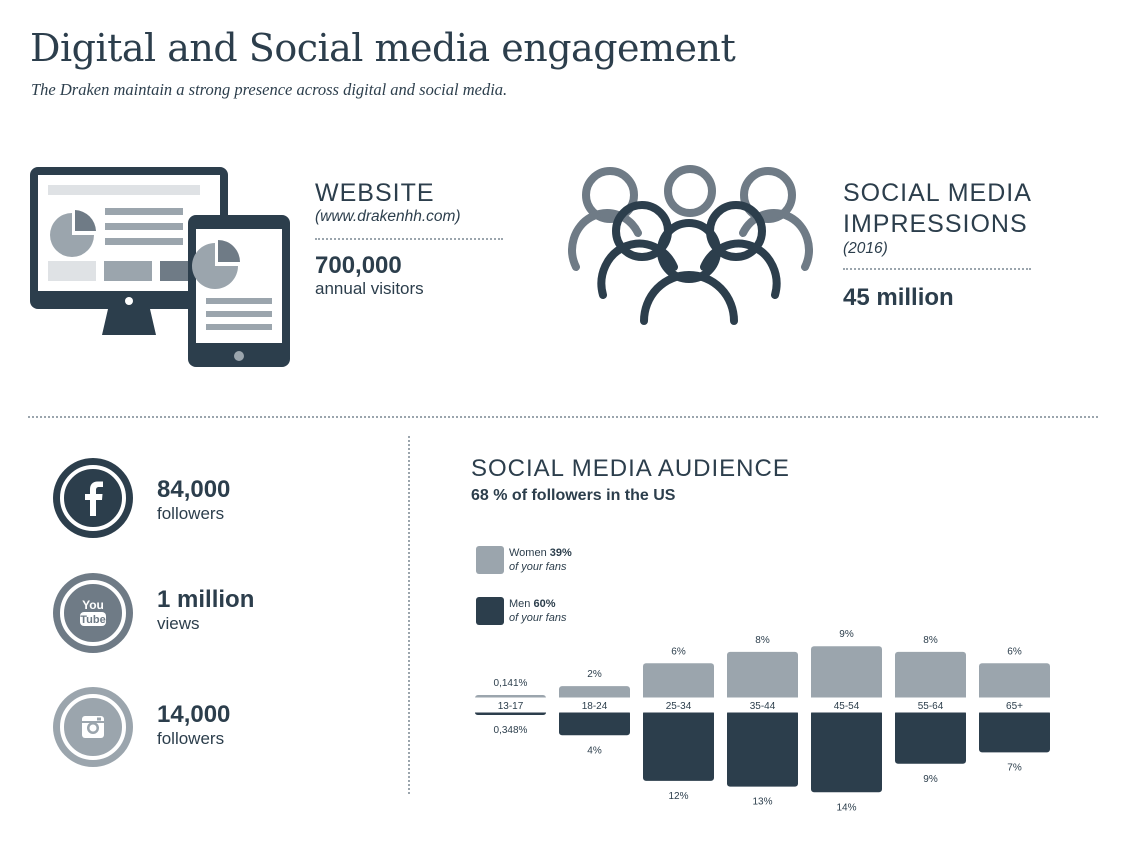 The height and width of the screenshot is (843, 1123). Describe the element at coordinates (538, 618) in the screenshot. I see `legend-men-note: of your fans` at that location.